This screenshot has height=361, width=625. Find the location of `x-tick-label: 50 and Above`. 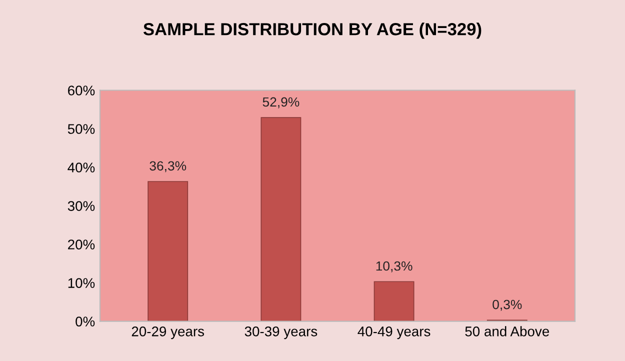

x-tick-label: 50 and Above is located at coordinates (507, 331).